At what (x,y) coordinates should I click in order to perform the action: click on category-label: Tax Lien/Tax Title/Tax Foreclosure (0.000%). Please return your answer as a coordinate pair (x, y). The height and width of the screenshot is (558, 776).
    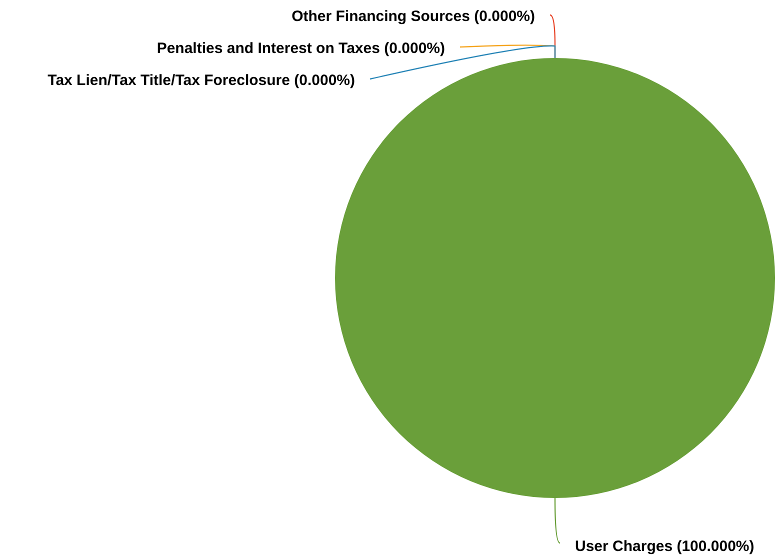
    Looking at the image, I should click on (201, 81).